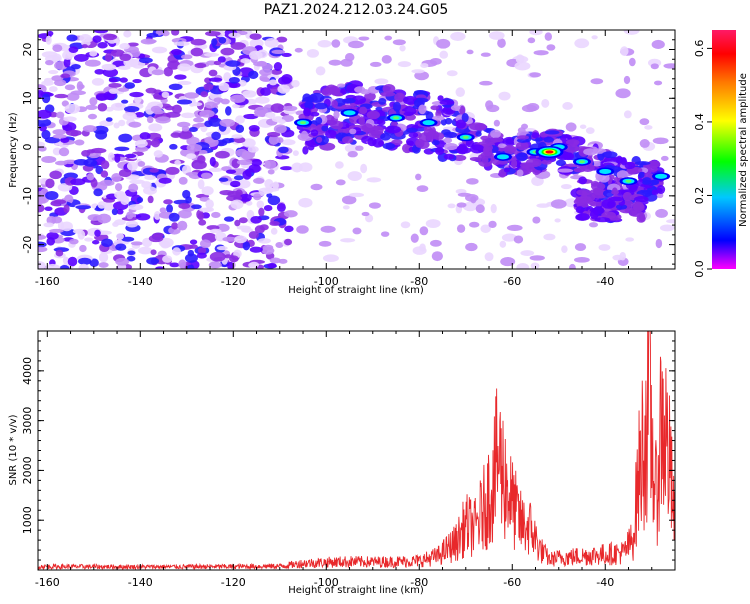 The height and width of the screenshot is (604, 750). I want to click on spectrogram-x-label: Height of straight line (km), so click(356, 290).